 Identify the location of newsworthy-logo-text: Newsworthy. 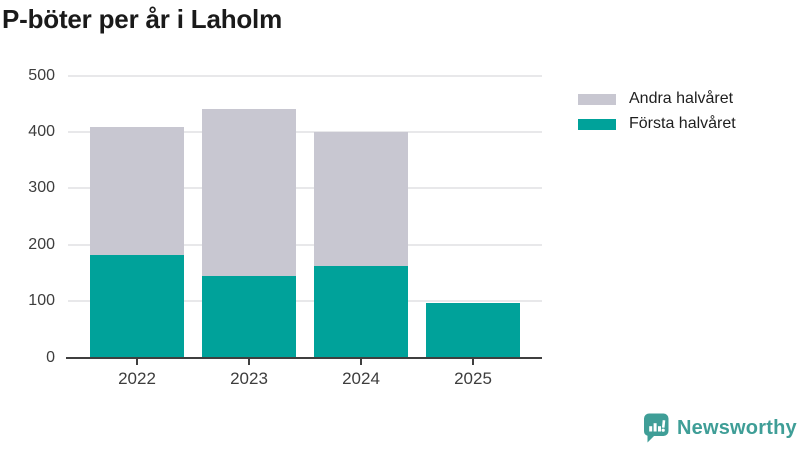
(737, 427).